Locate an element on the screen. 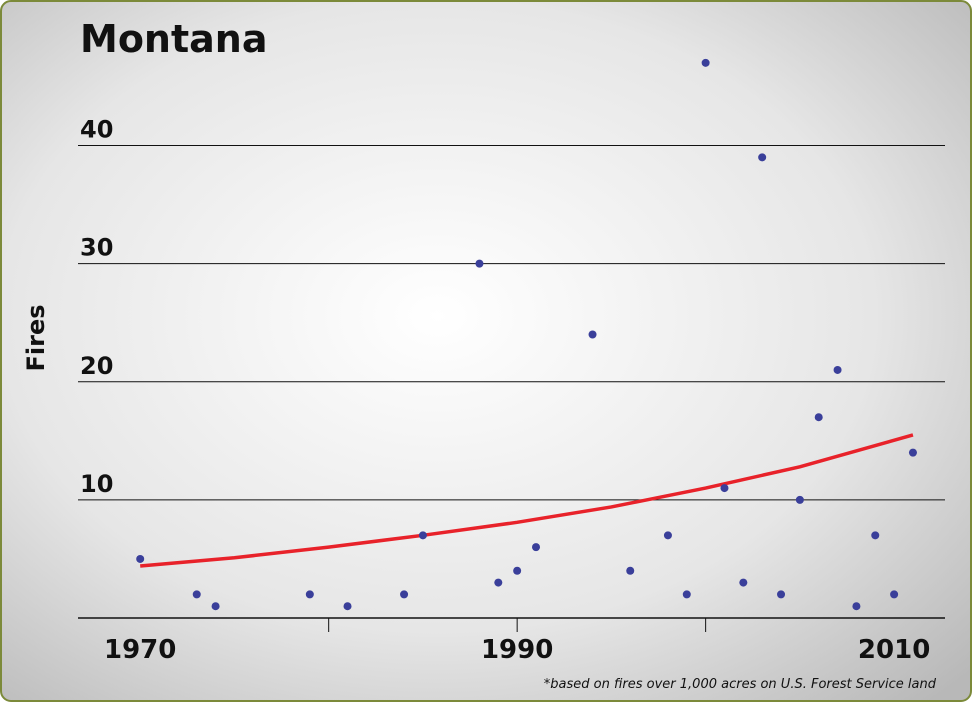 The height and width of the screenshot is (702, 972). y-tick-label: 40 is located at coordinates (96, 130).